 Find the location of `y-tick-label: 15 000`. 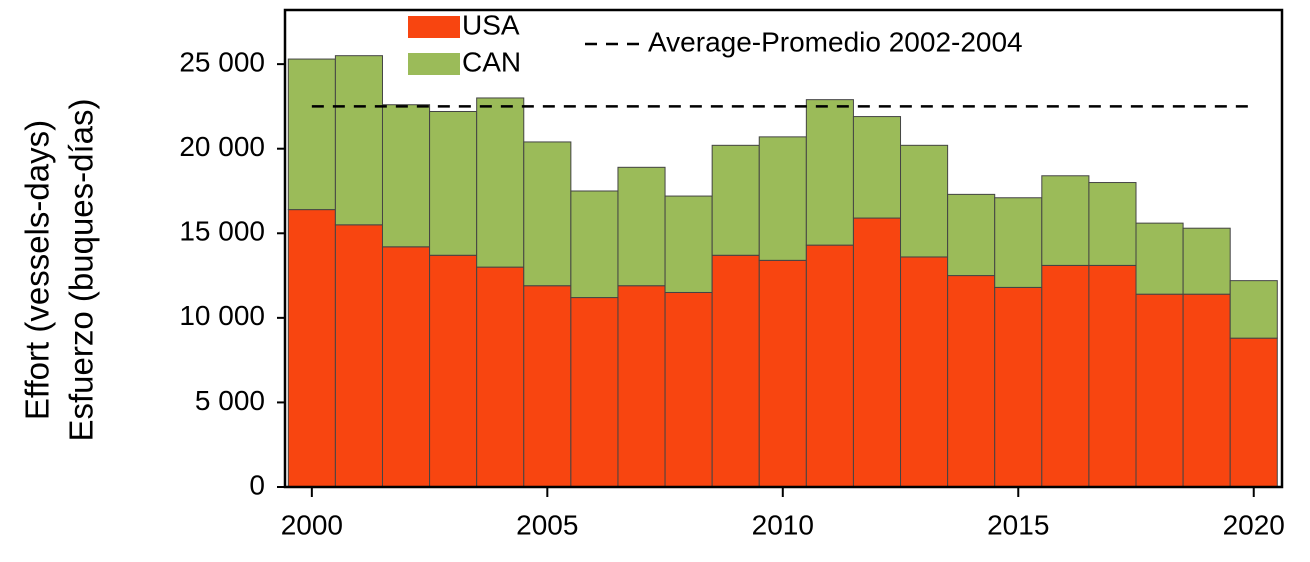

y-tick-label: 15 000 is located at coordinates (222, 231).